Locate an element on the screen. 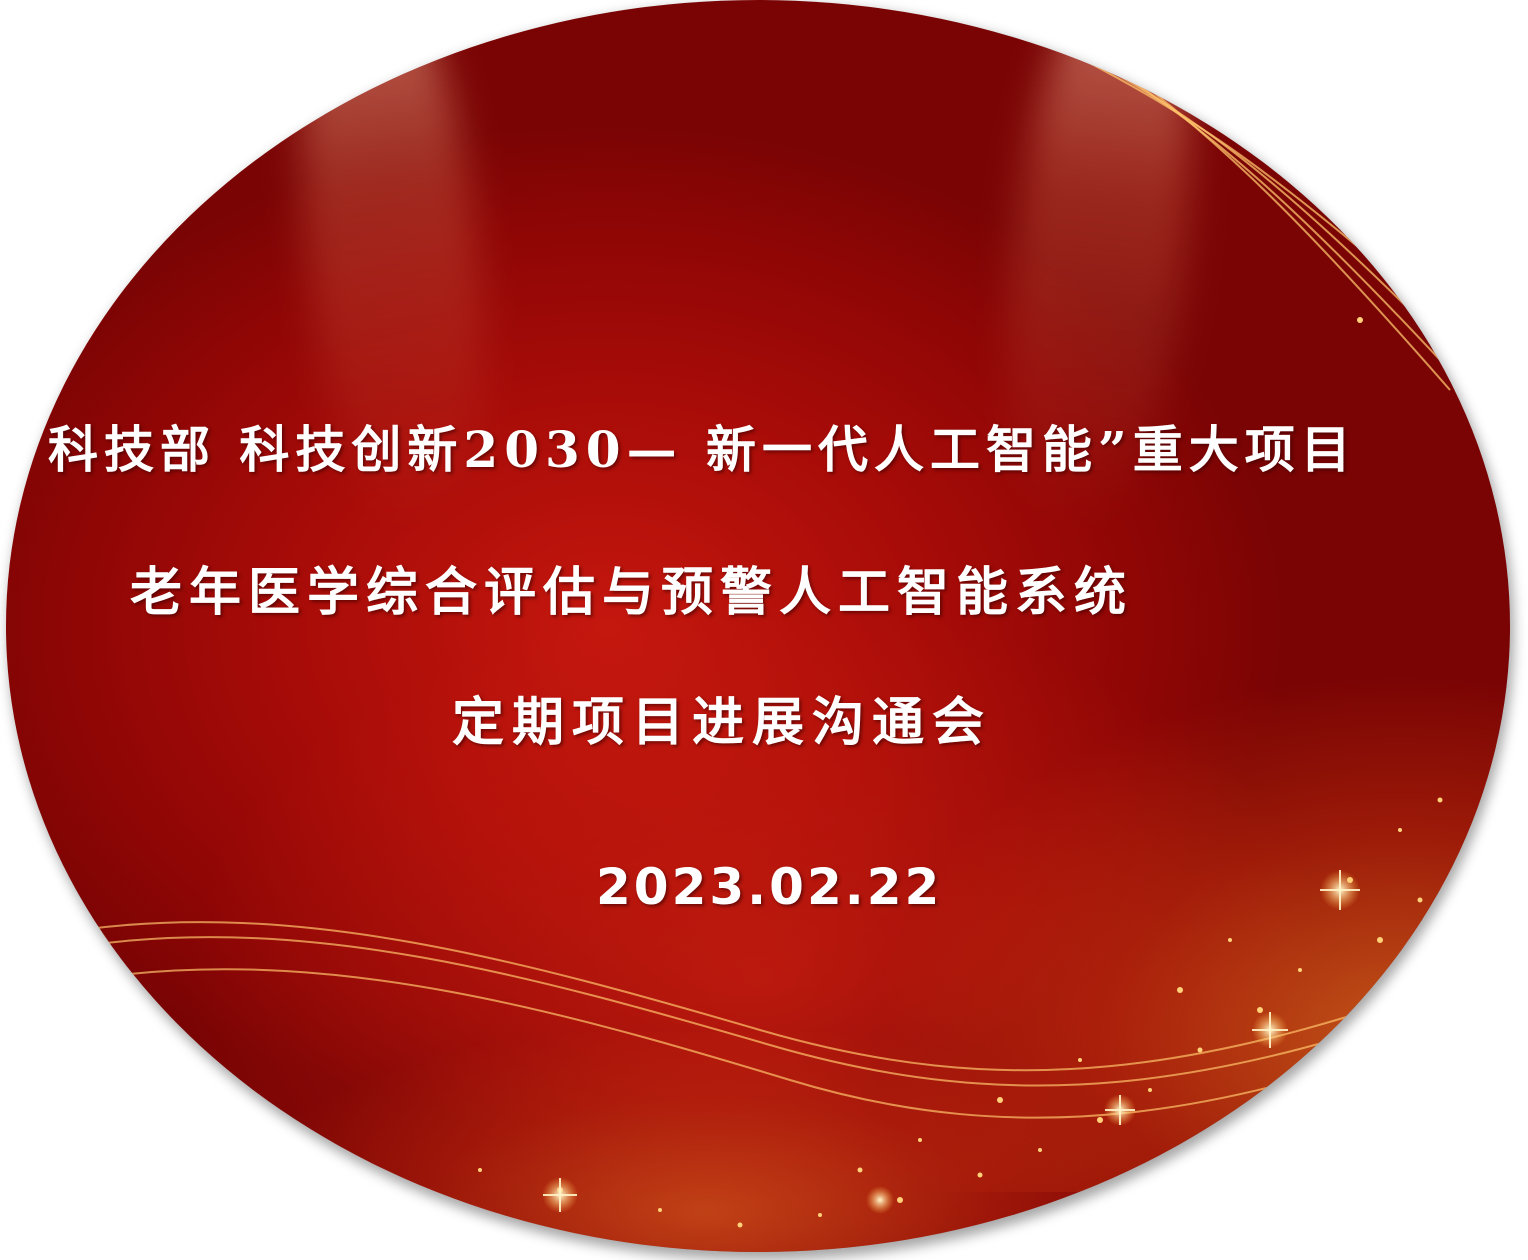  project-name: 老年医学综合评估与预警人工智能系统 is located at coordinates (632, 592).